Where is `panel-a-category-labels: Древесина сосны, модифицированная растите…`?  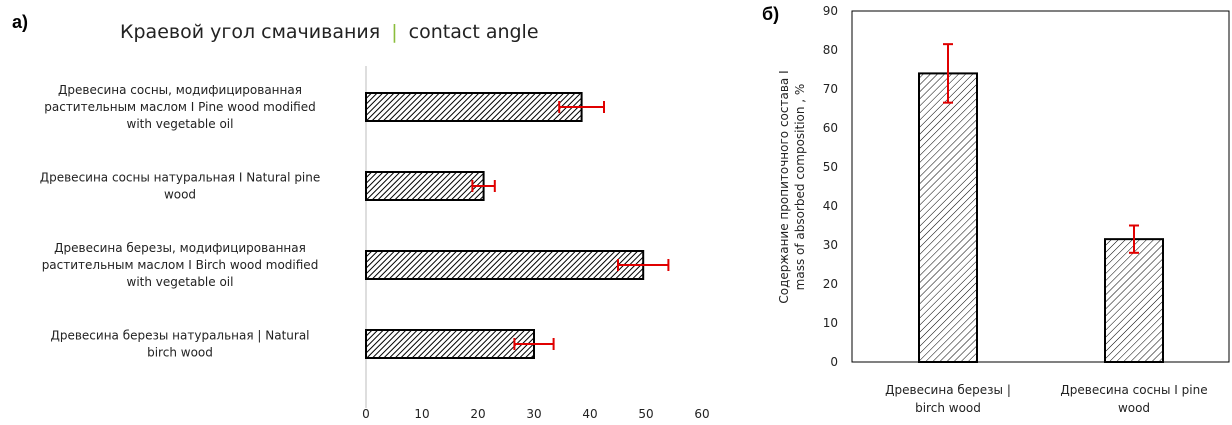
panel-a-category-labels: Древесина сосны, модифицированная растите… is located at coordinates (180, 221).